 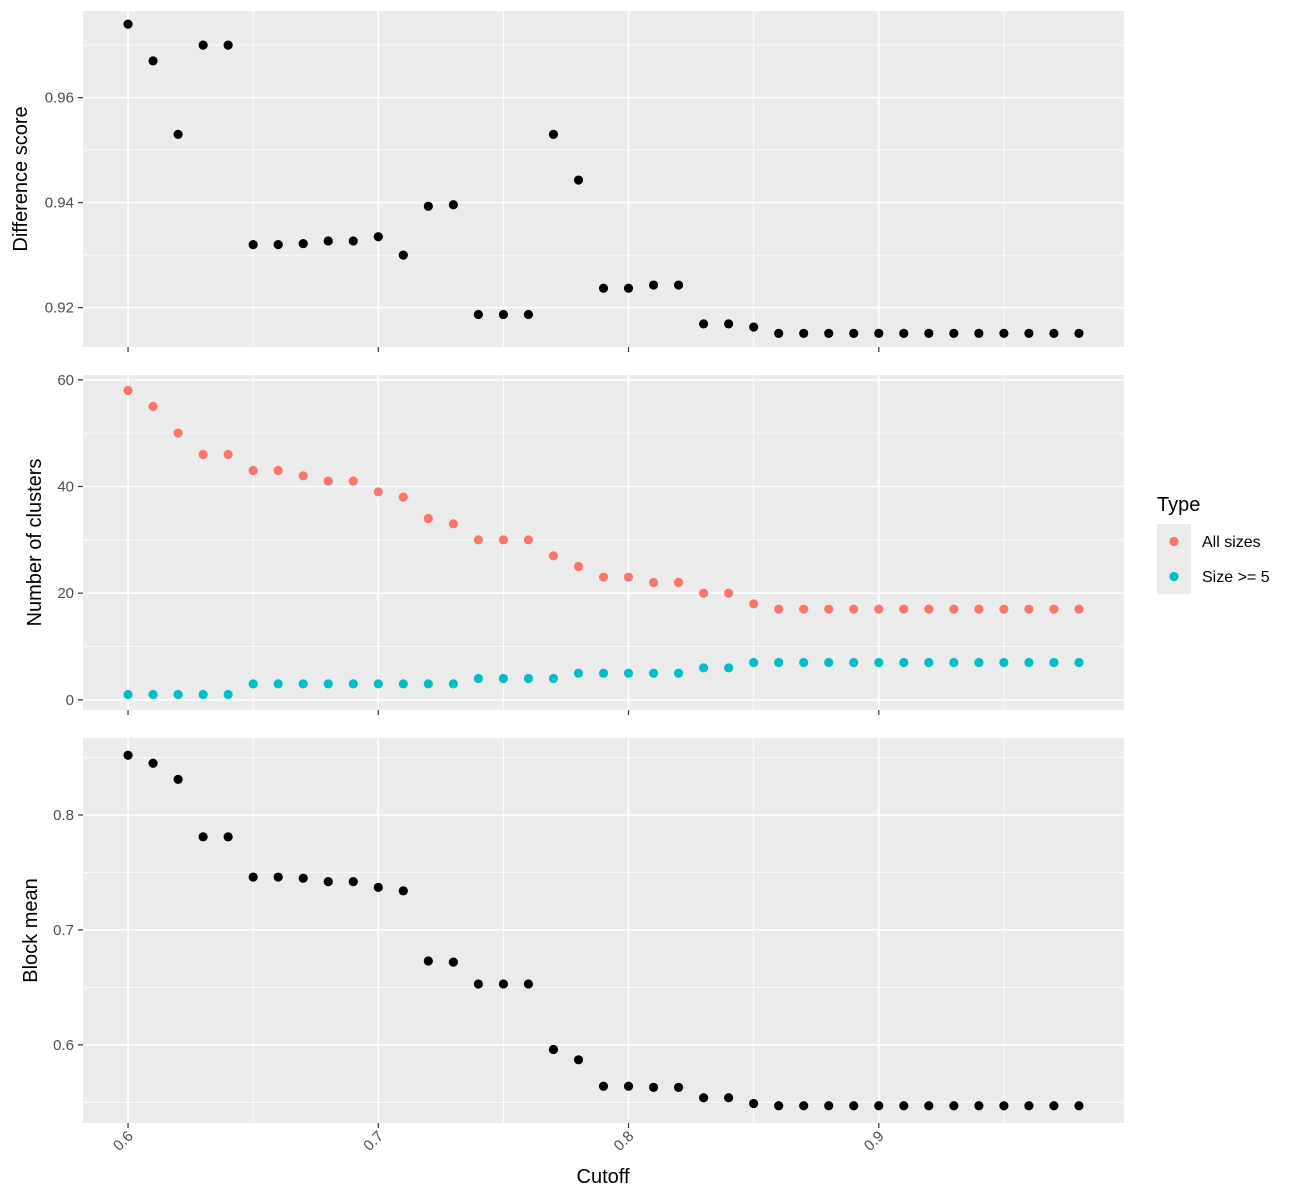 I want to click on legend-entries: All sizes Size >= 5, so click(x=1213, y=559).